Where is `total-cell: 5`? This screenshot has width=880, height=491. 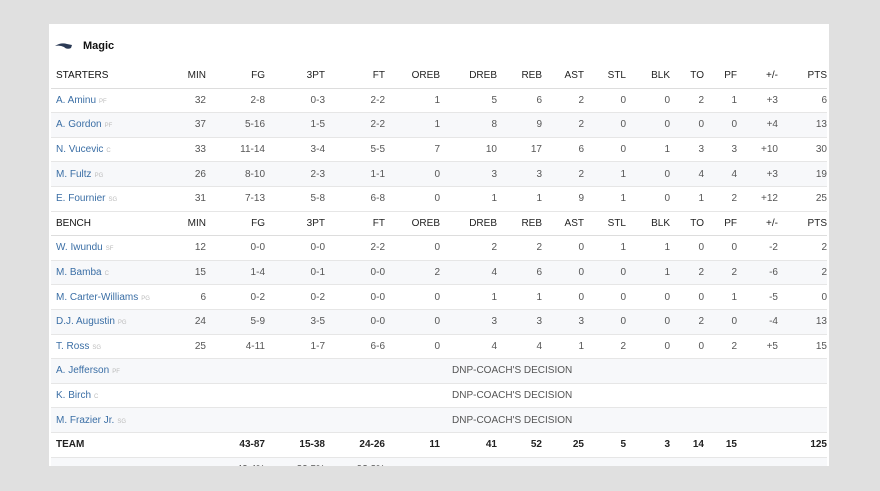
total-cell: 5 is located at coordinates (605, 445).